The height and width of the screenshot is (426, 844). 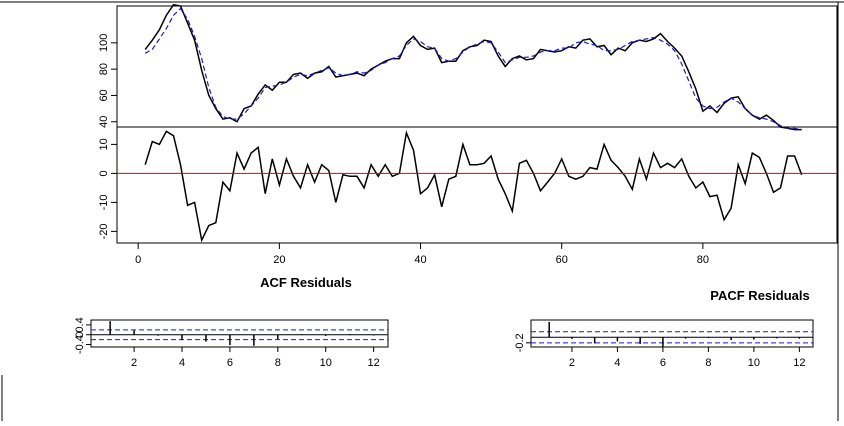 I want to click on pacf-xtick-label: 6, so click(x=663, y=363).